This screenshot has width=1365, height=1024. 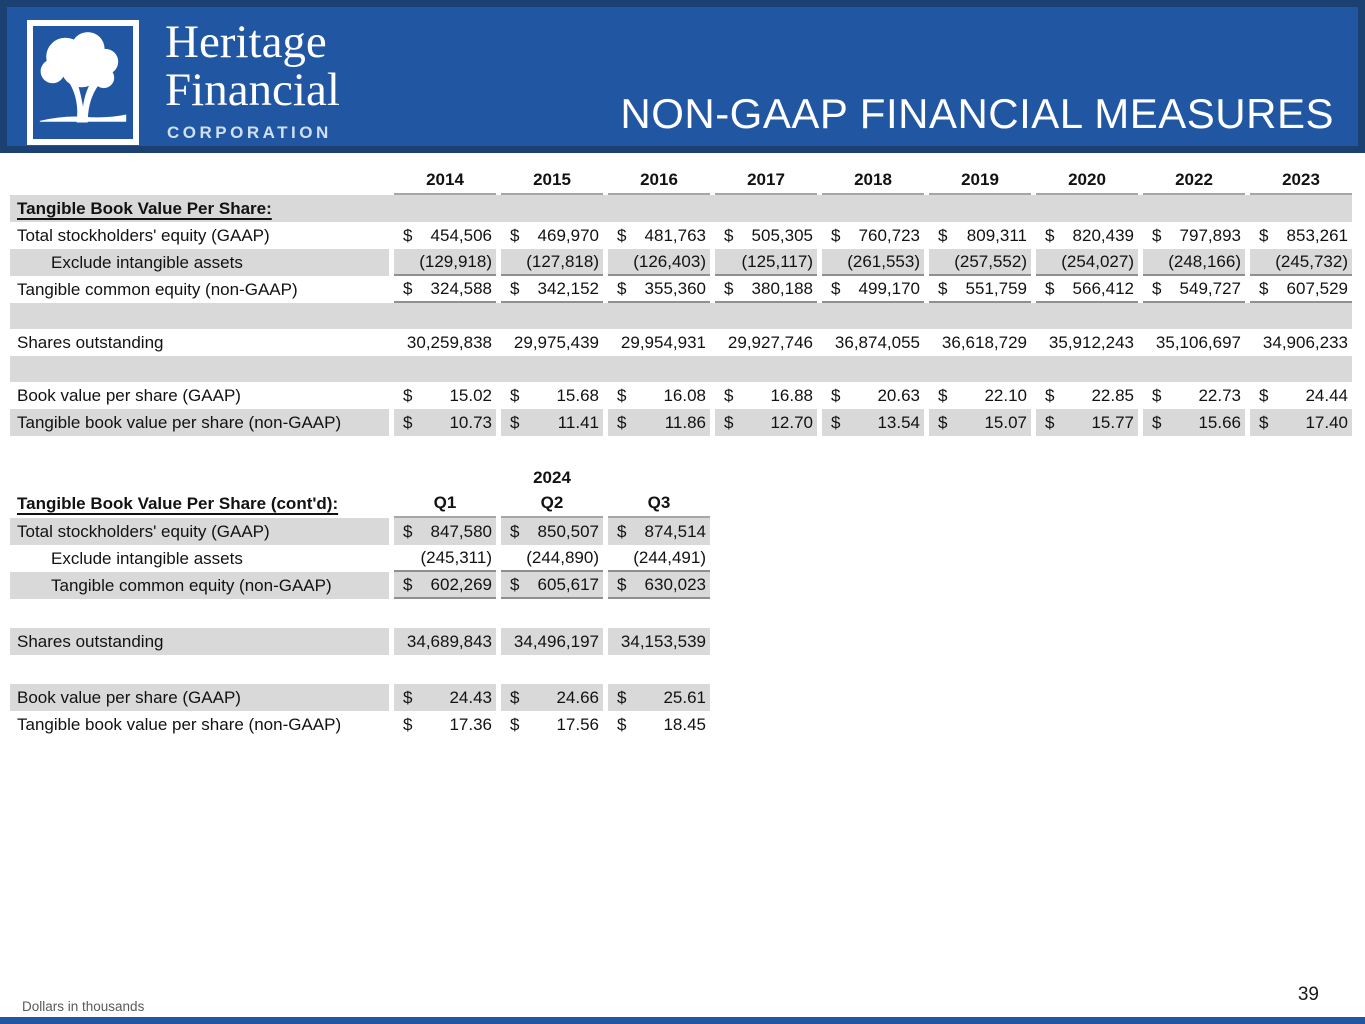 I want to click on year-header: 2019, so click(x=980, y=181).